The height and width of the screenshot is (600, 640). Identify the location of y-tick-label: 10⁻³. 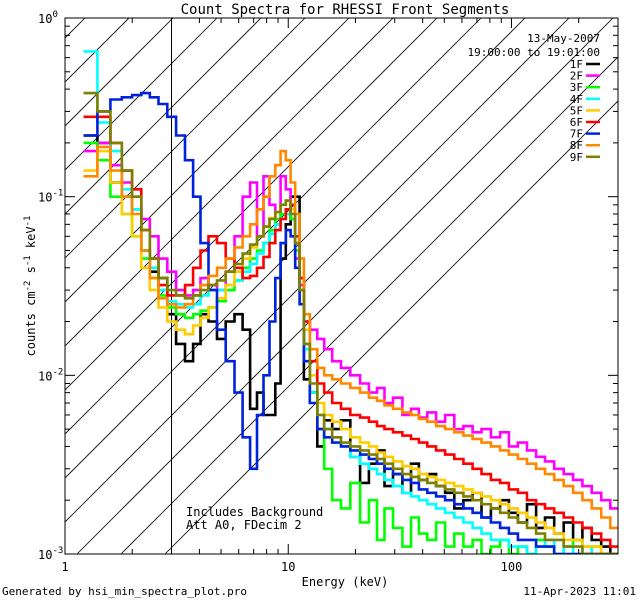
(50, 554).